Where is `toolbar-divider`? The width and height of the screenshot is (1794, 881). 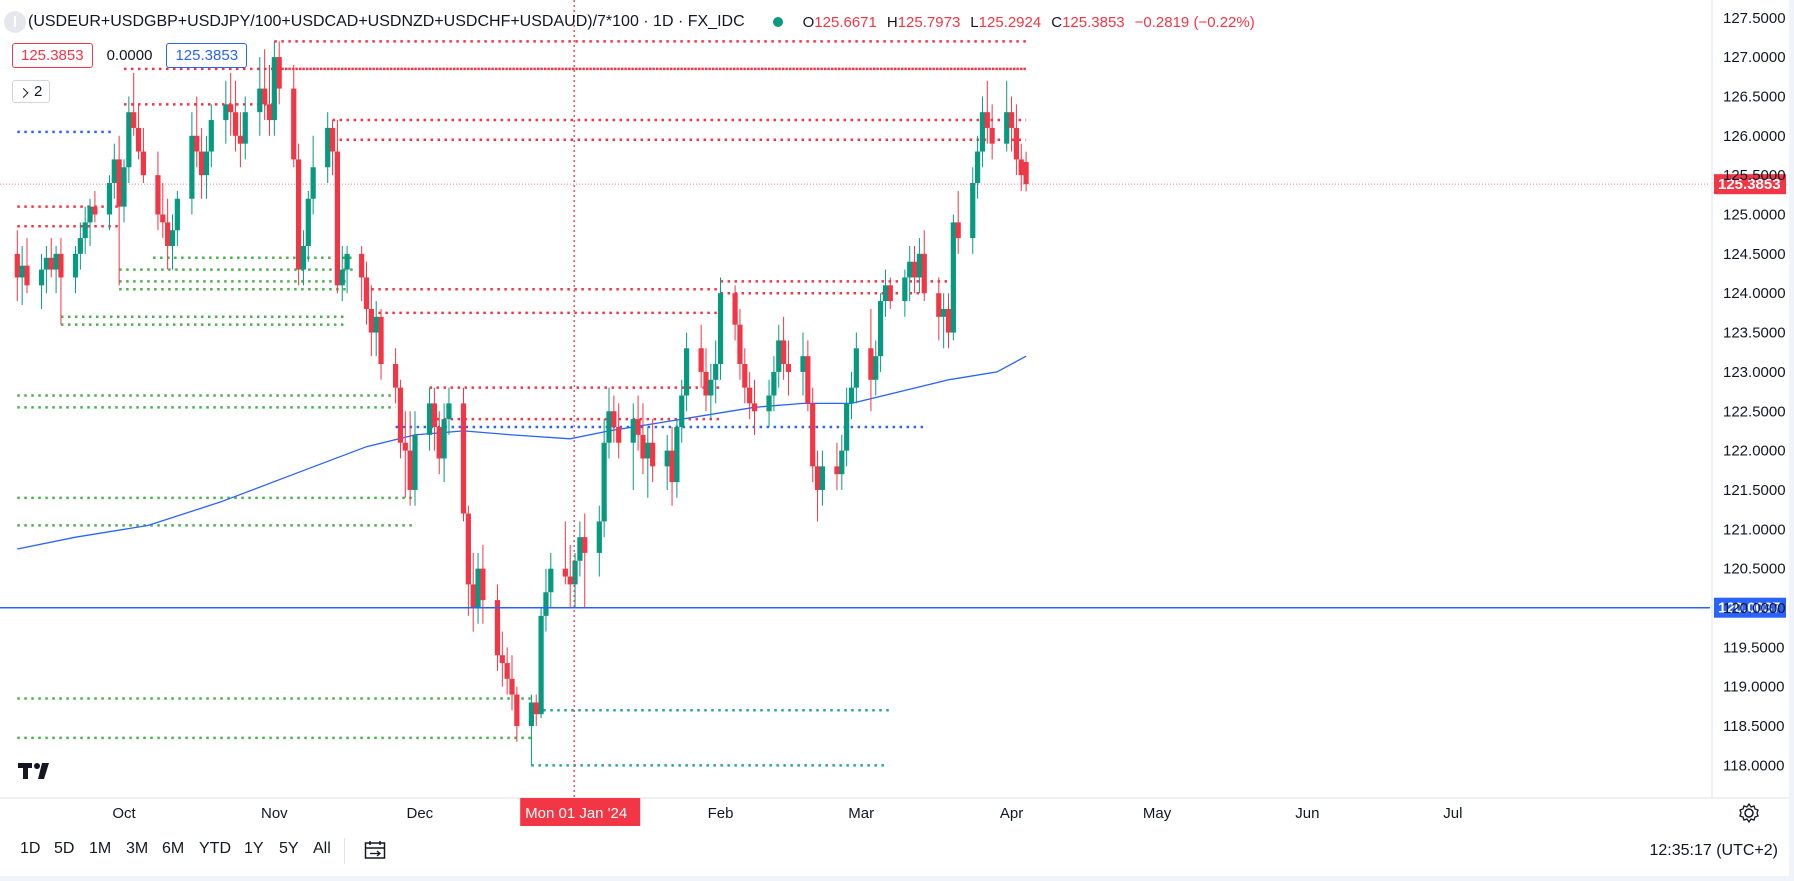 toolbar-divider is located at coordinates (344, 851).